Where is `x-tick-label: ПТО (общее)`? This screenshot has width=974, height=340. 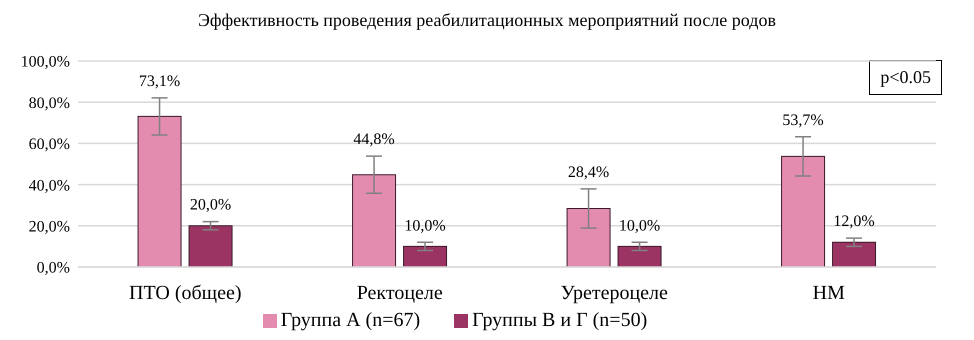
x-tick-label: ПТО (общее) is located at coordinates (185, 293).